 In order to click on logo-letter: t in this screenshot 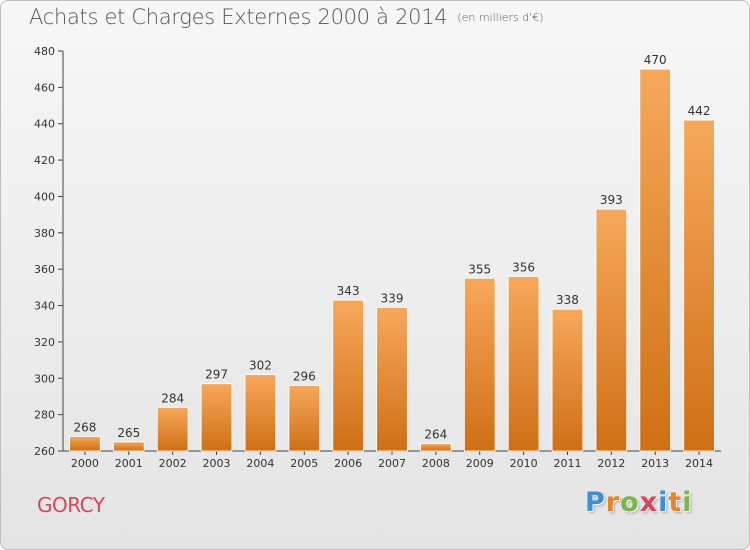, I will do `click(675, 502)`.